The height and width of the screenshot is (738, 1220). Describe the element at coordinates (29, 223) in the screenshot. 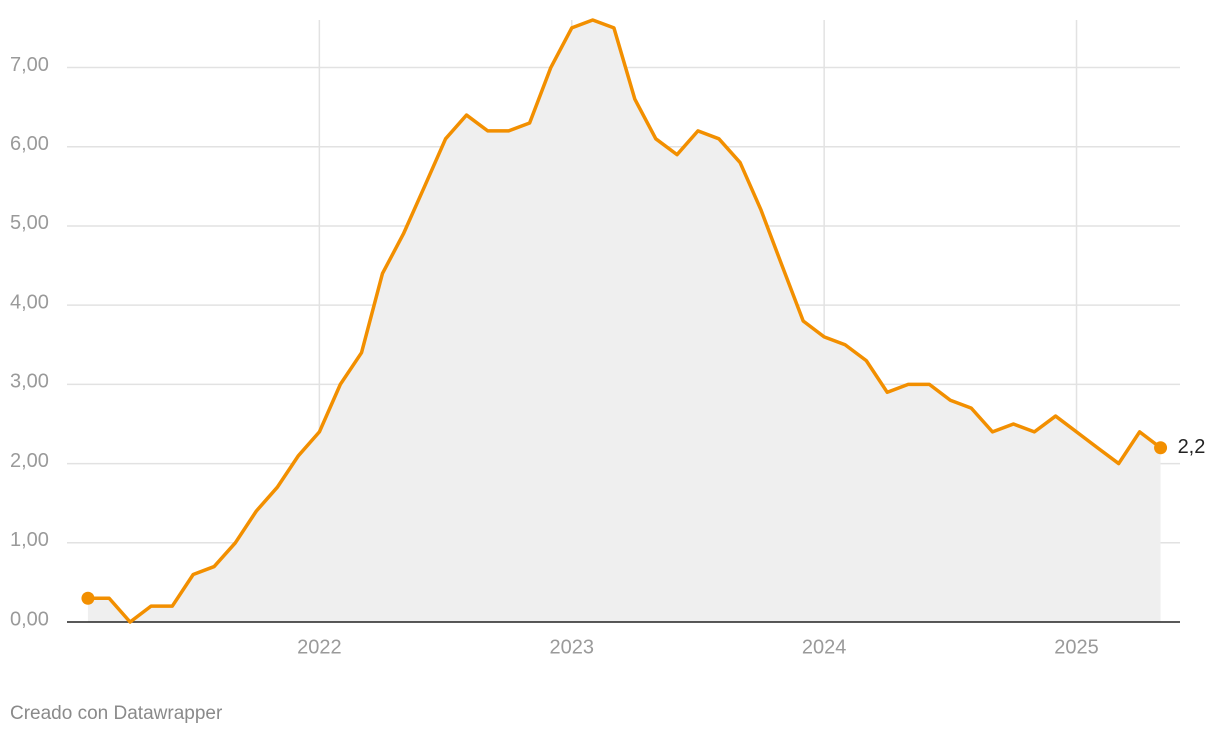

I see `y-tick-label: 5,00` at that location.